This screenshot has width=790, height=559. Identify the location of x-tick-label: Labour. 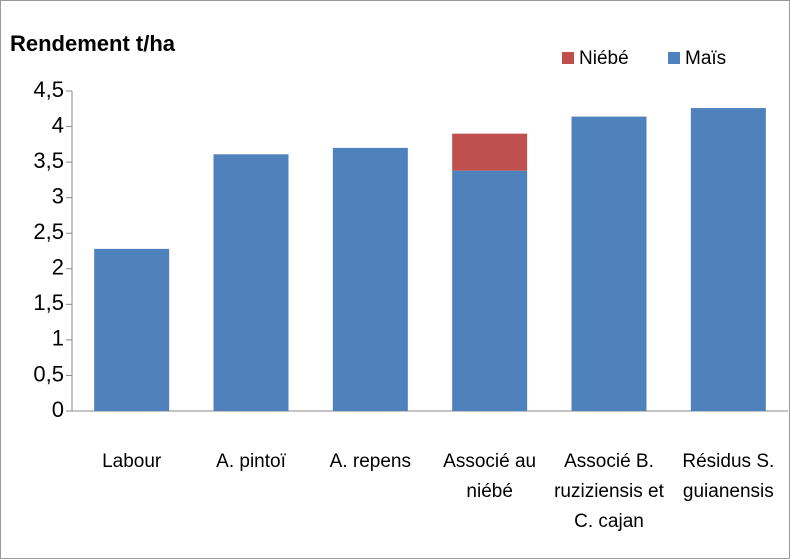
(132, 461).